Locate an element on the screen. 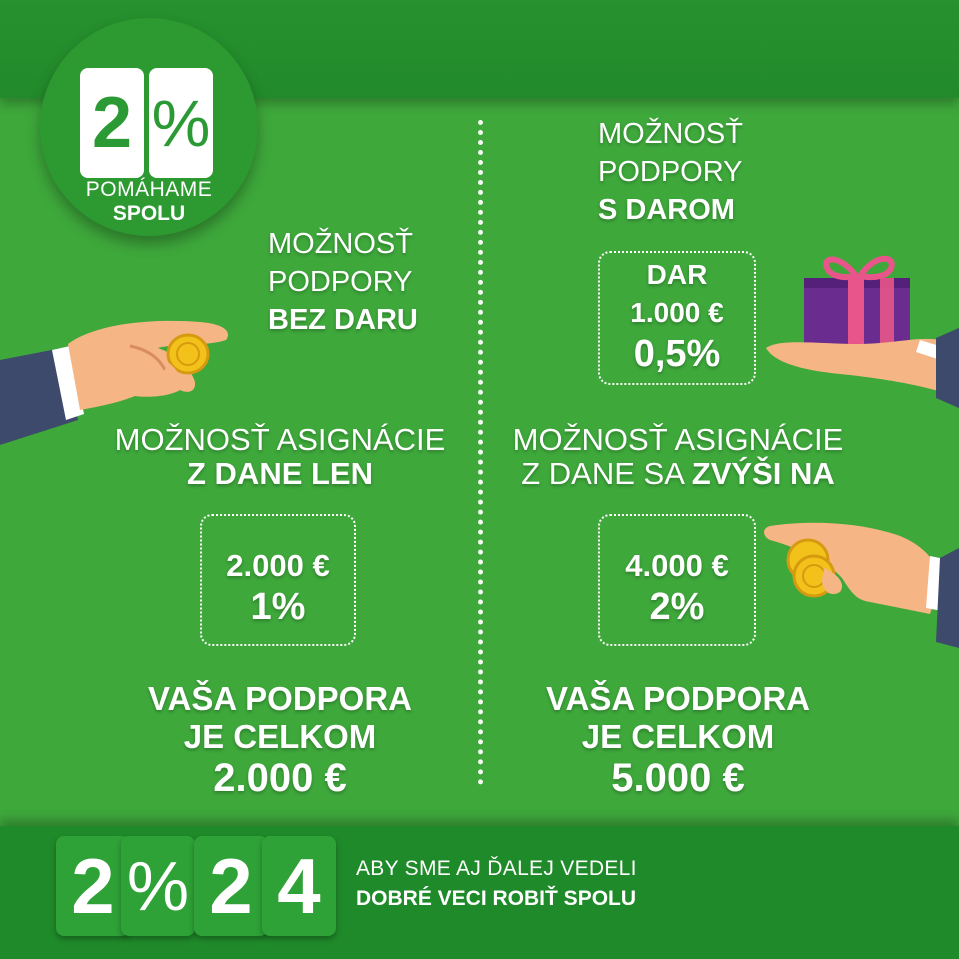 The height and width of the screenshot is (959, 959). dotted-divider is located at coordinates (480, 452).